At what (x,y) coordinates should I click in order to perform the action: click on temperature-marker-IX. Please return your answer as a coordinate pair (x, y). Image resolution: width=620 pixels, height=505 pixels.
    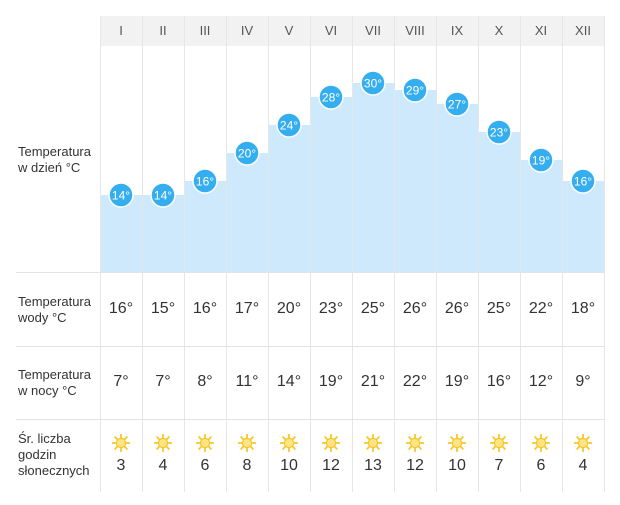
    Looking at the image, I should click on (457, 104).